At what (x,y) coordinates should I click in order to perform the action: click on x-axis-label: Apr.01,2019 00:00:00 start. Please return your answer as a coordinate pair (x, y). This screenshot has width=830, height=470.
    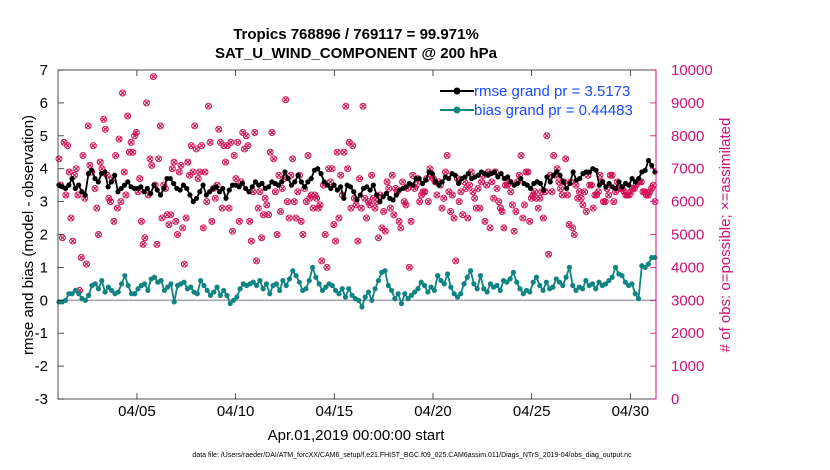
    Looking at the image, I should click on (357, 435).